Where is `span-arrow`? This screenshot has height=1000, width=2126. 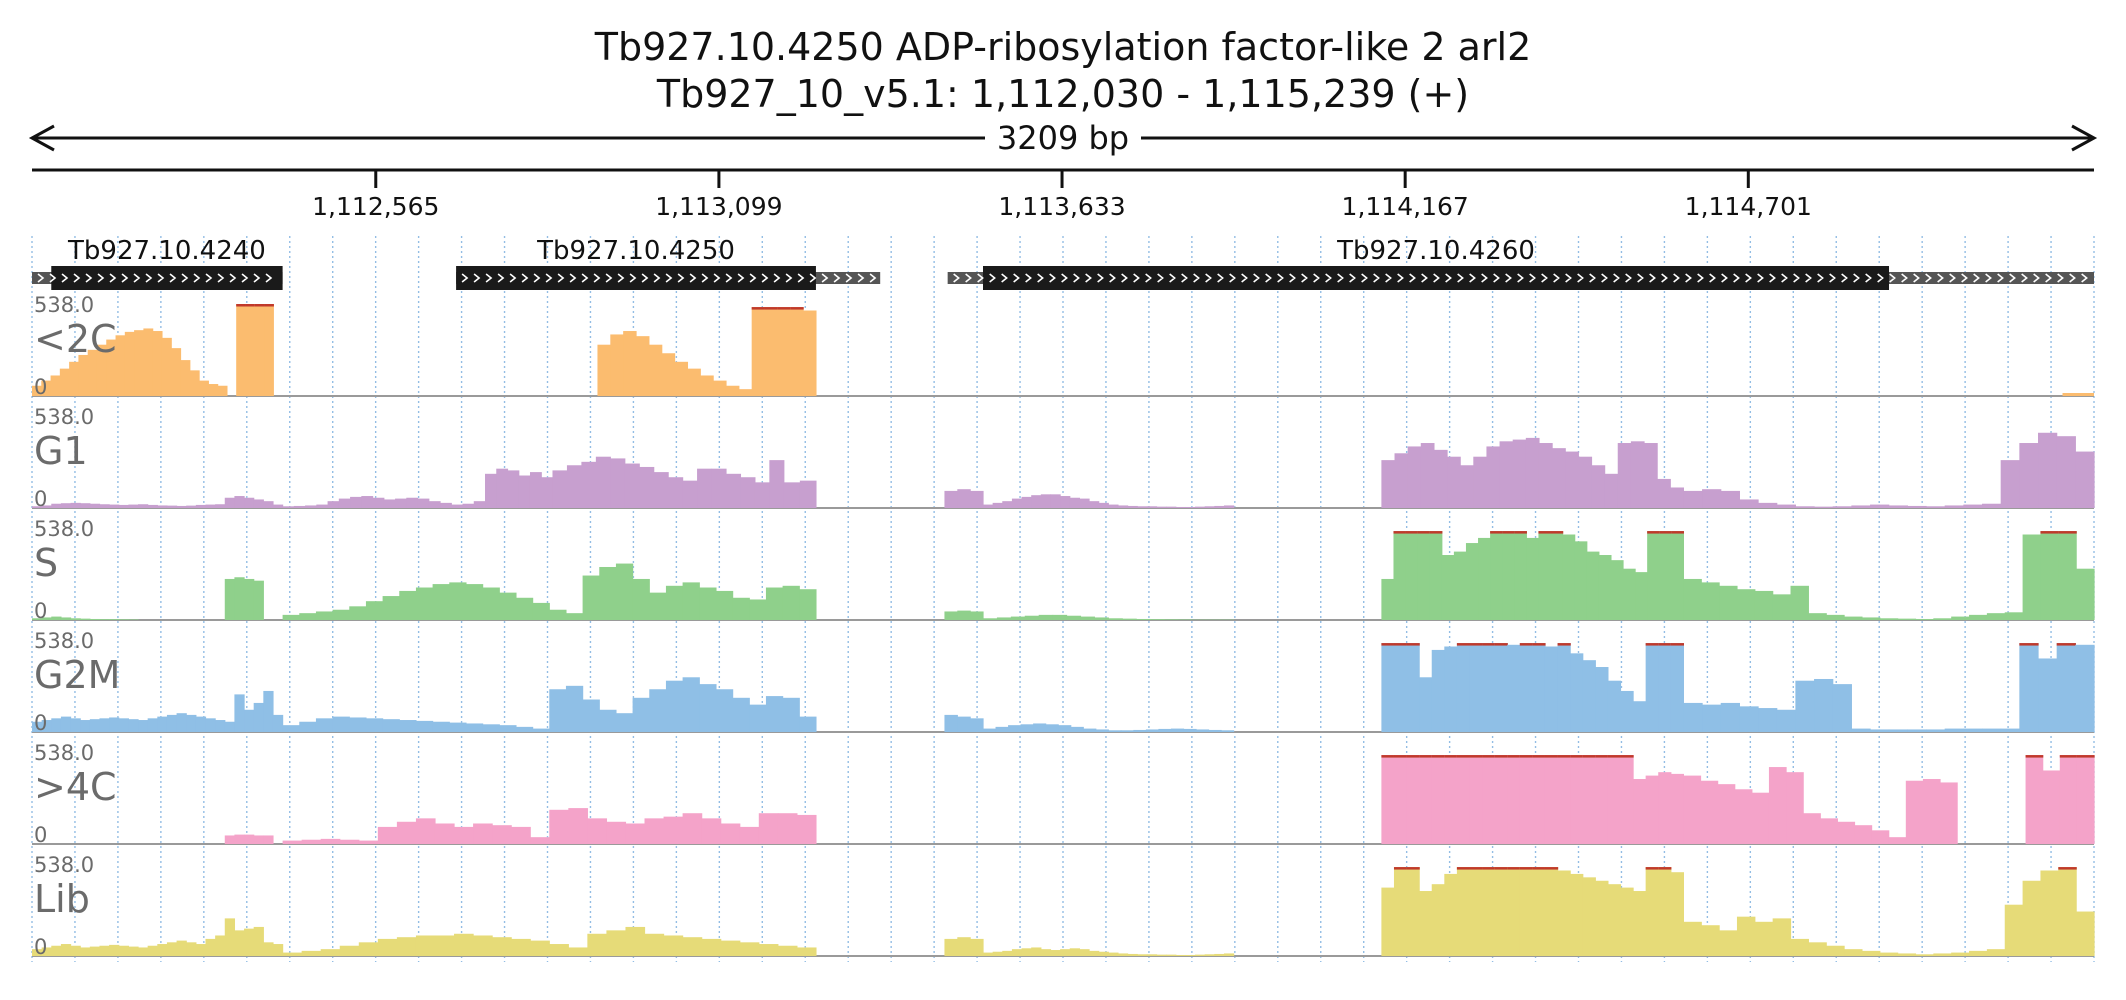 span-arrow is located at coordinates (1063, 138).